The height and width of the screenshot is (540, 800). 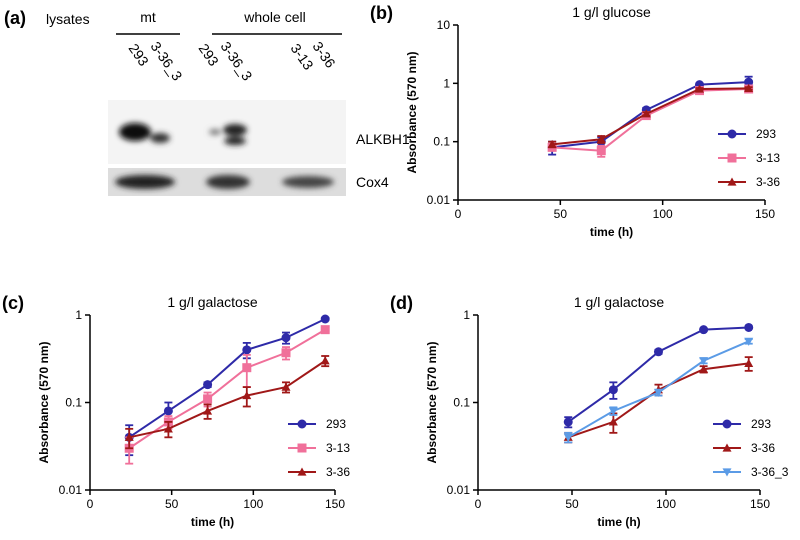 What do you see at coordinates (13, 303) in the screenshot?
I see `panel-label: (c)` at bounding box center [13, 303].